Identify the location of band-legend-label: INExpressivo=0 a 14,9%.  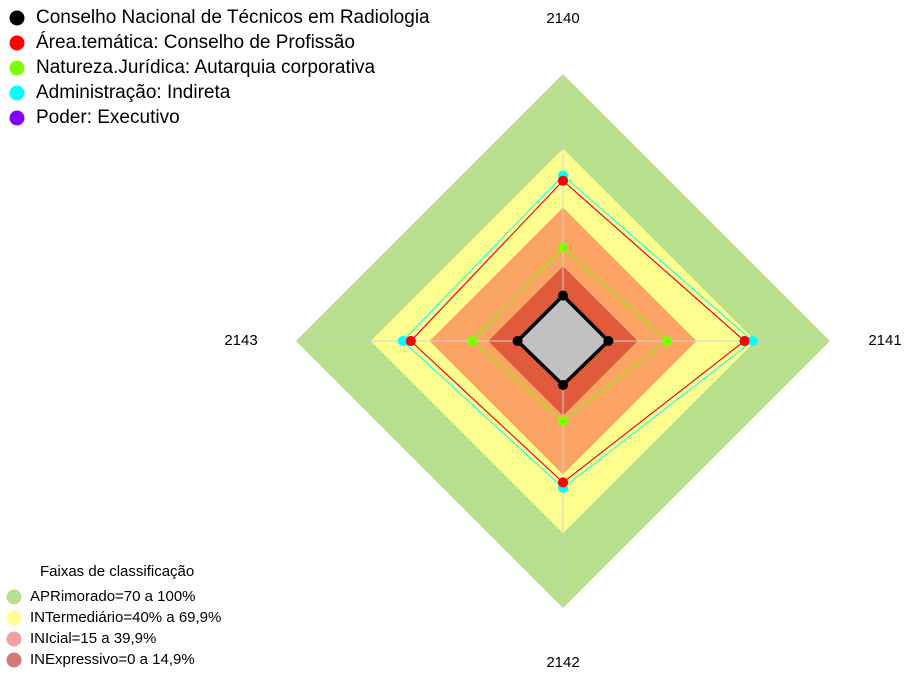
(112, 659).